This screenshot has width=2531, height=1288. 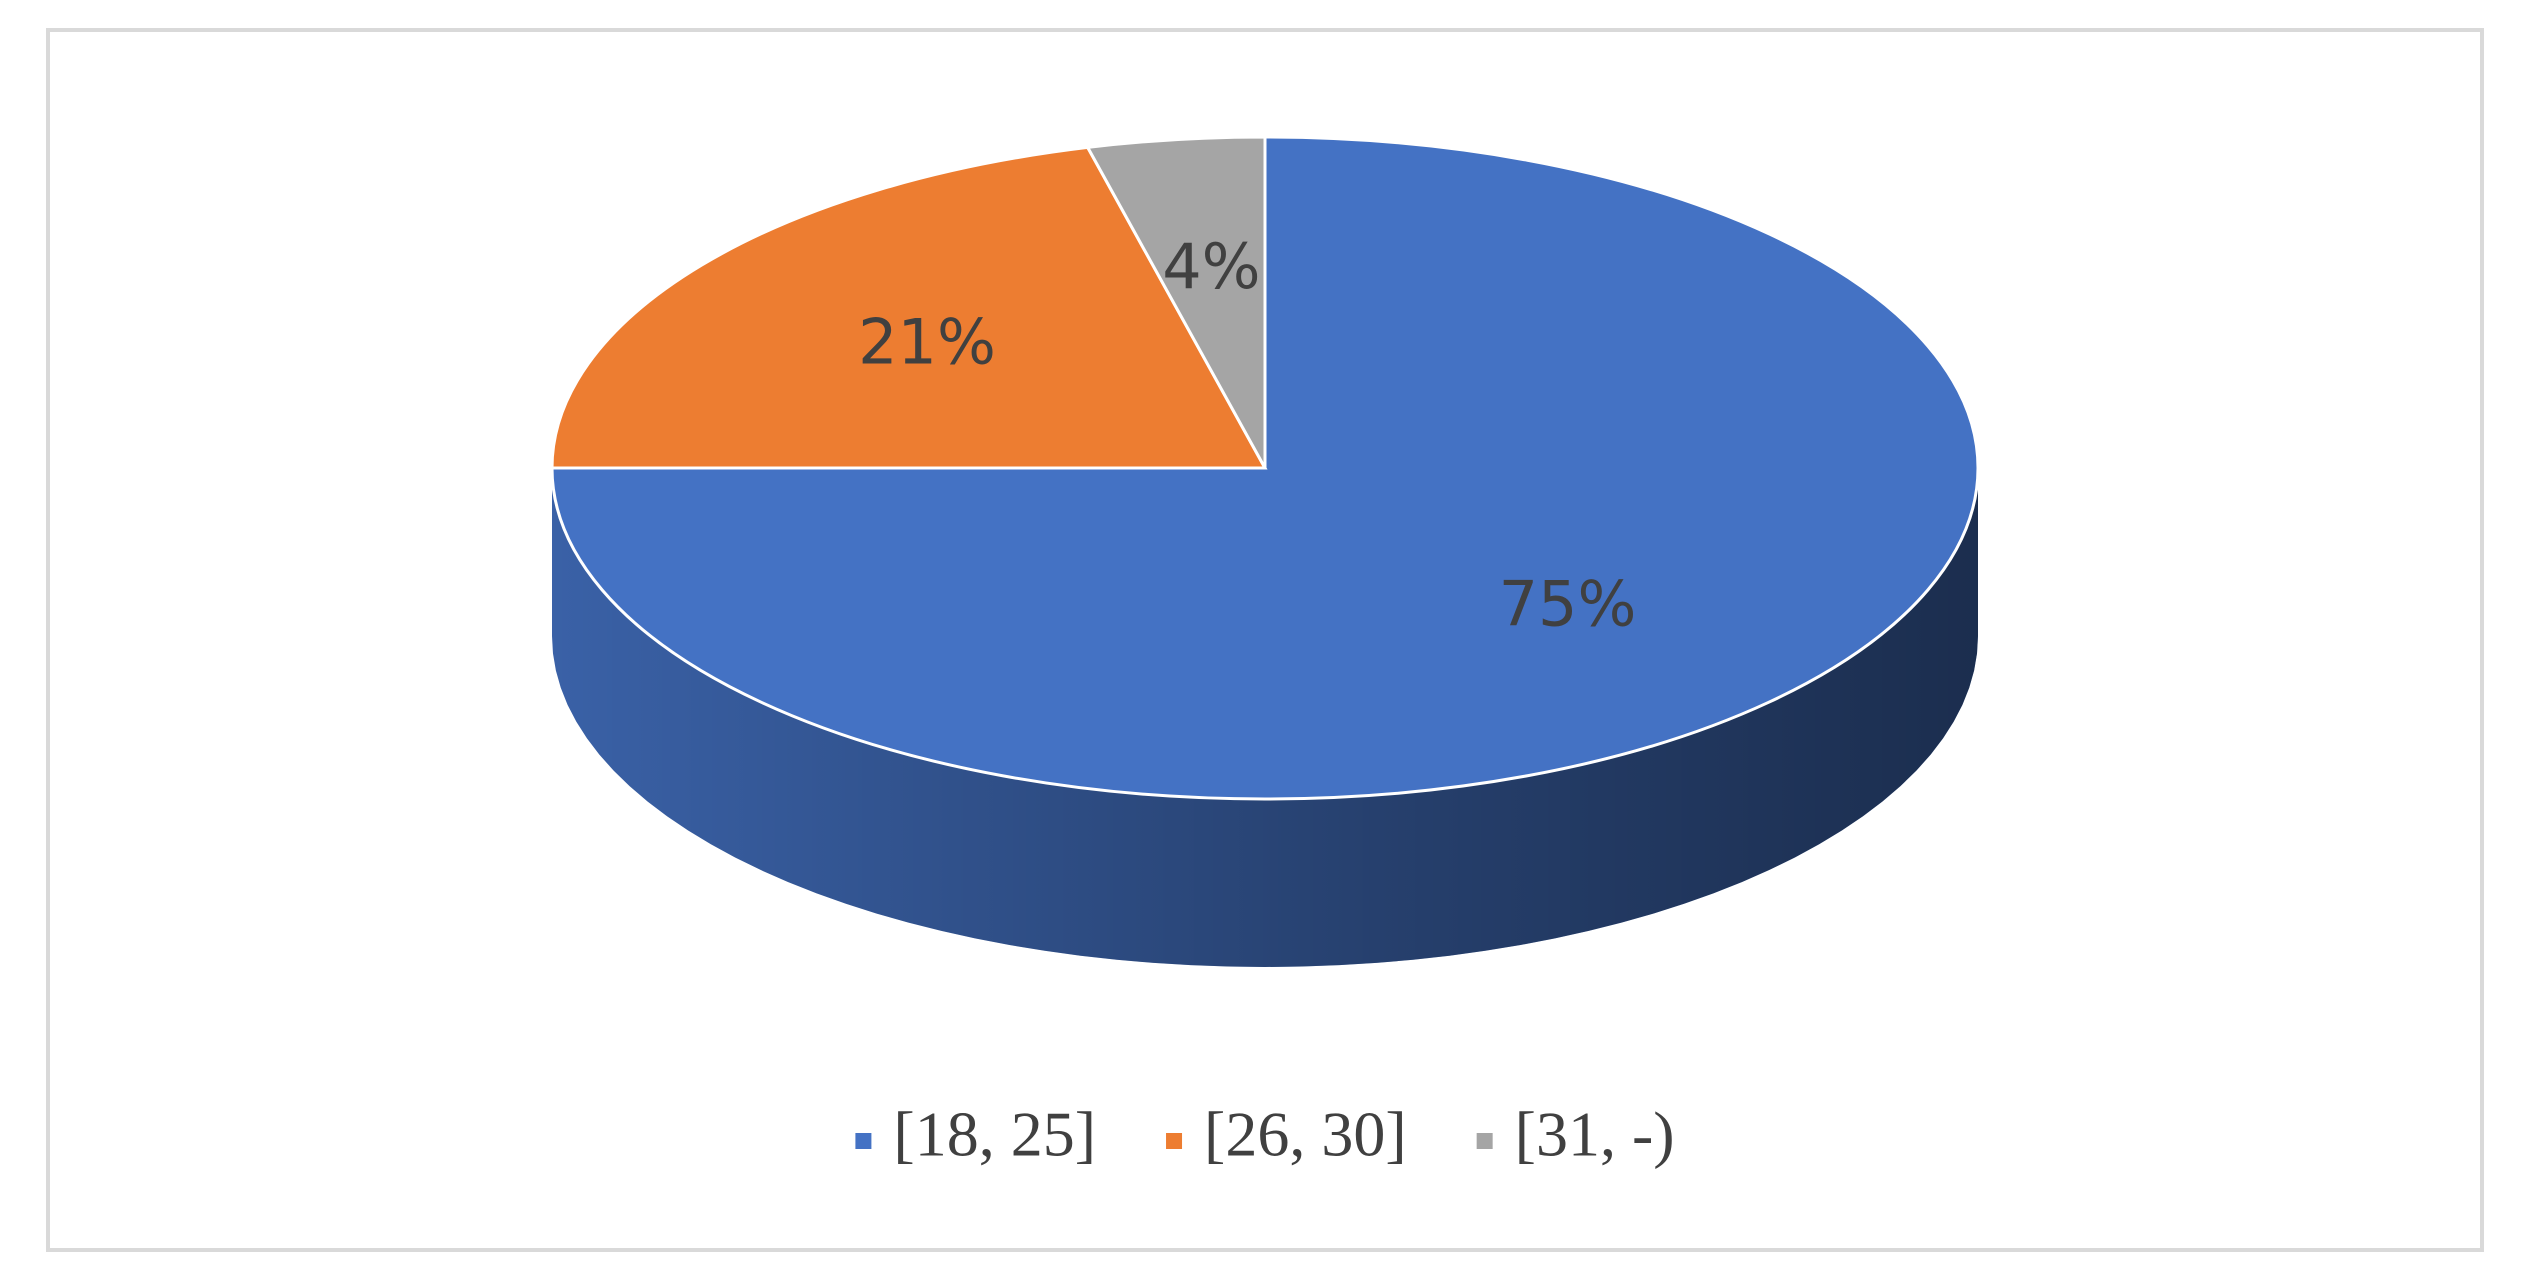 What do you see at coordinates (1568, 604) in the screenshot?
I see `data-label: 75%` at bounding box center [1568, 604].